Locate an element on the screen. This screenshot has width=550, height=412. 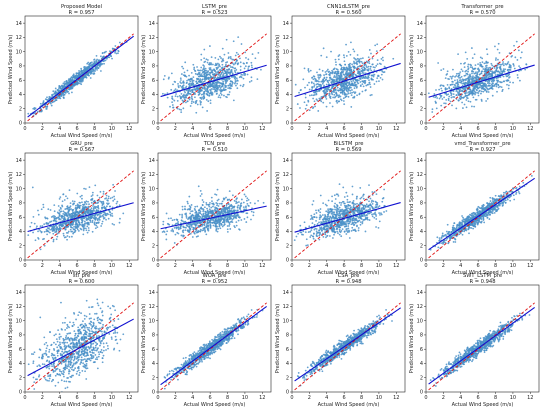
scatter-points is located at coordinates (213, 215).